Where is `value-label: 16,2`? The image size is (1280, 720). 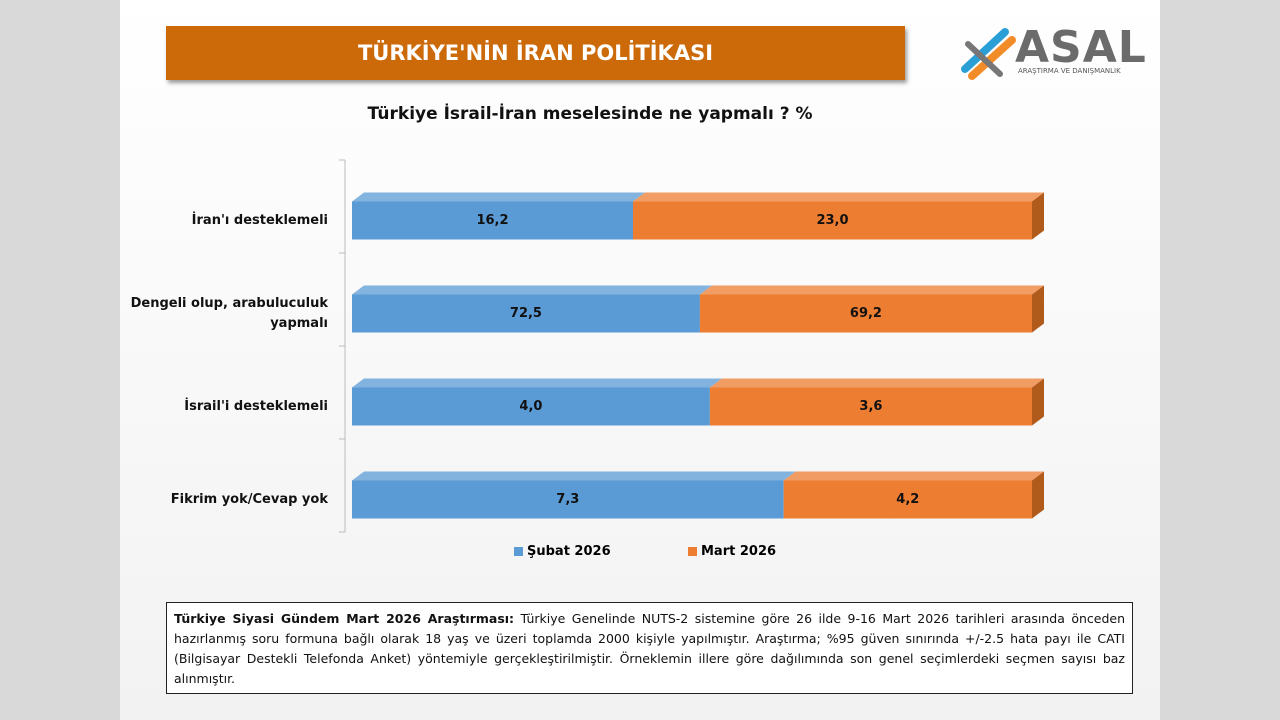 value-label: 16,2 is located at coordinates (492, 220).